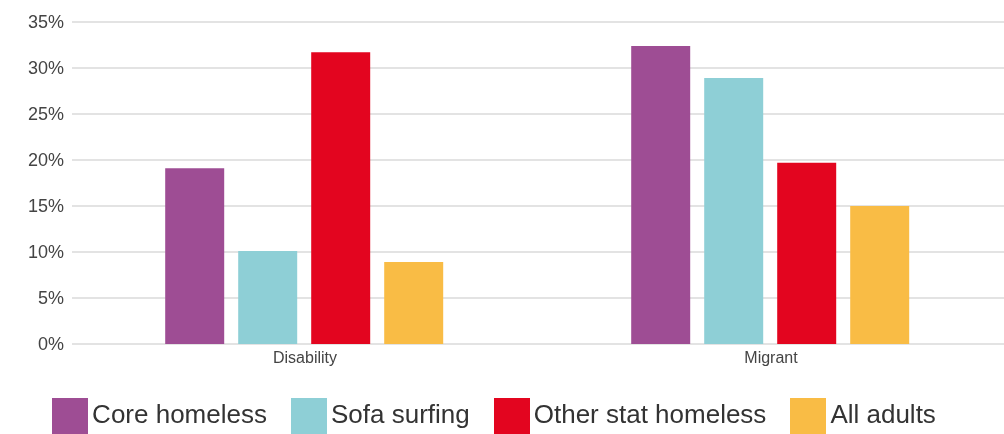  What do you see at coordinates (45, 160) in the screenshot?
I see `y-tick-label: 20%` at bounding box center [45, 160].